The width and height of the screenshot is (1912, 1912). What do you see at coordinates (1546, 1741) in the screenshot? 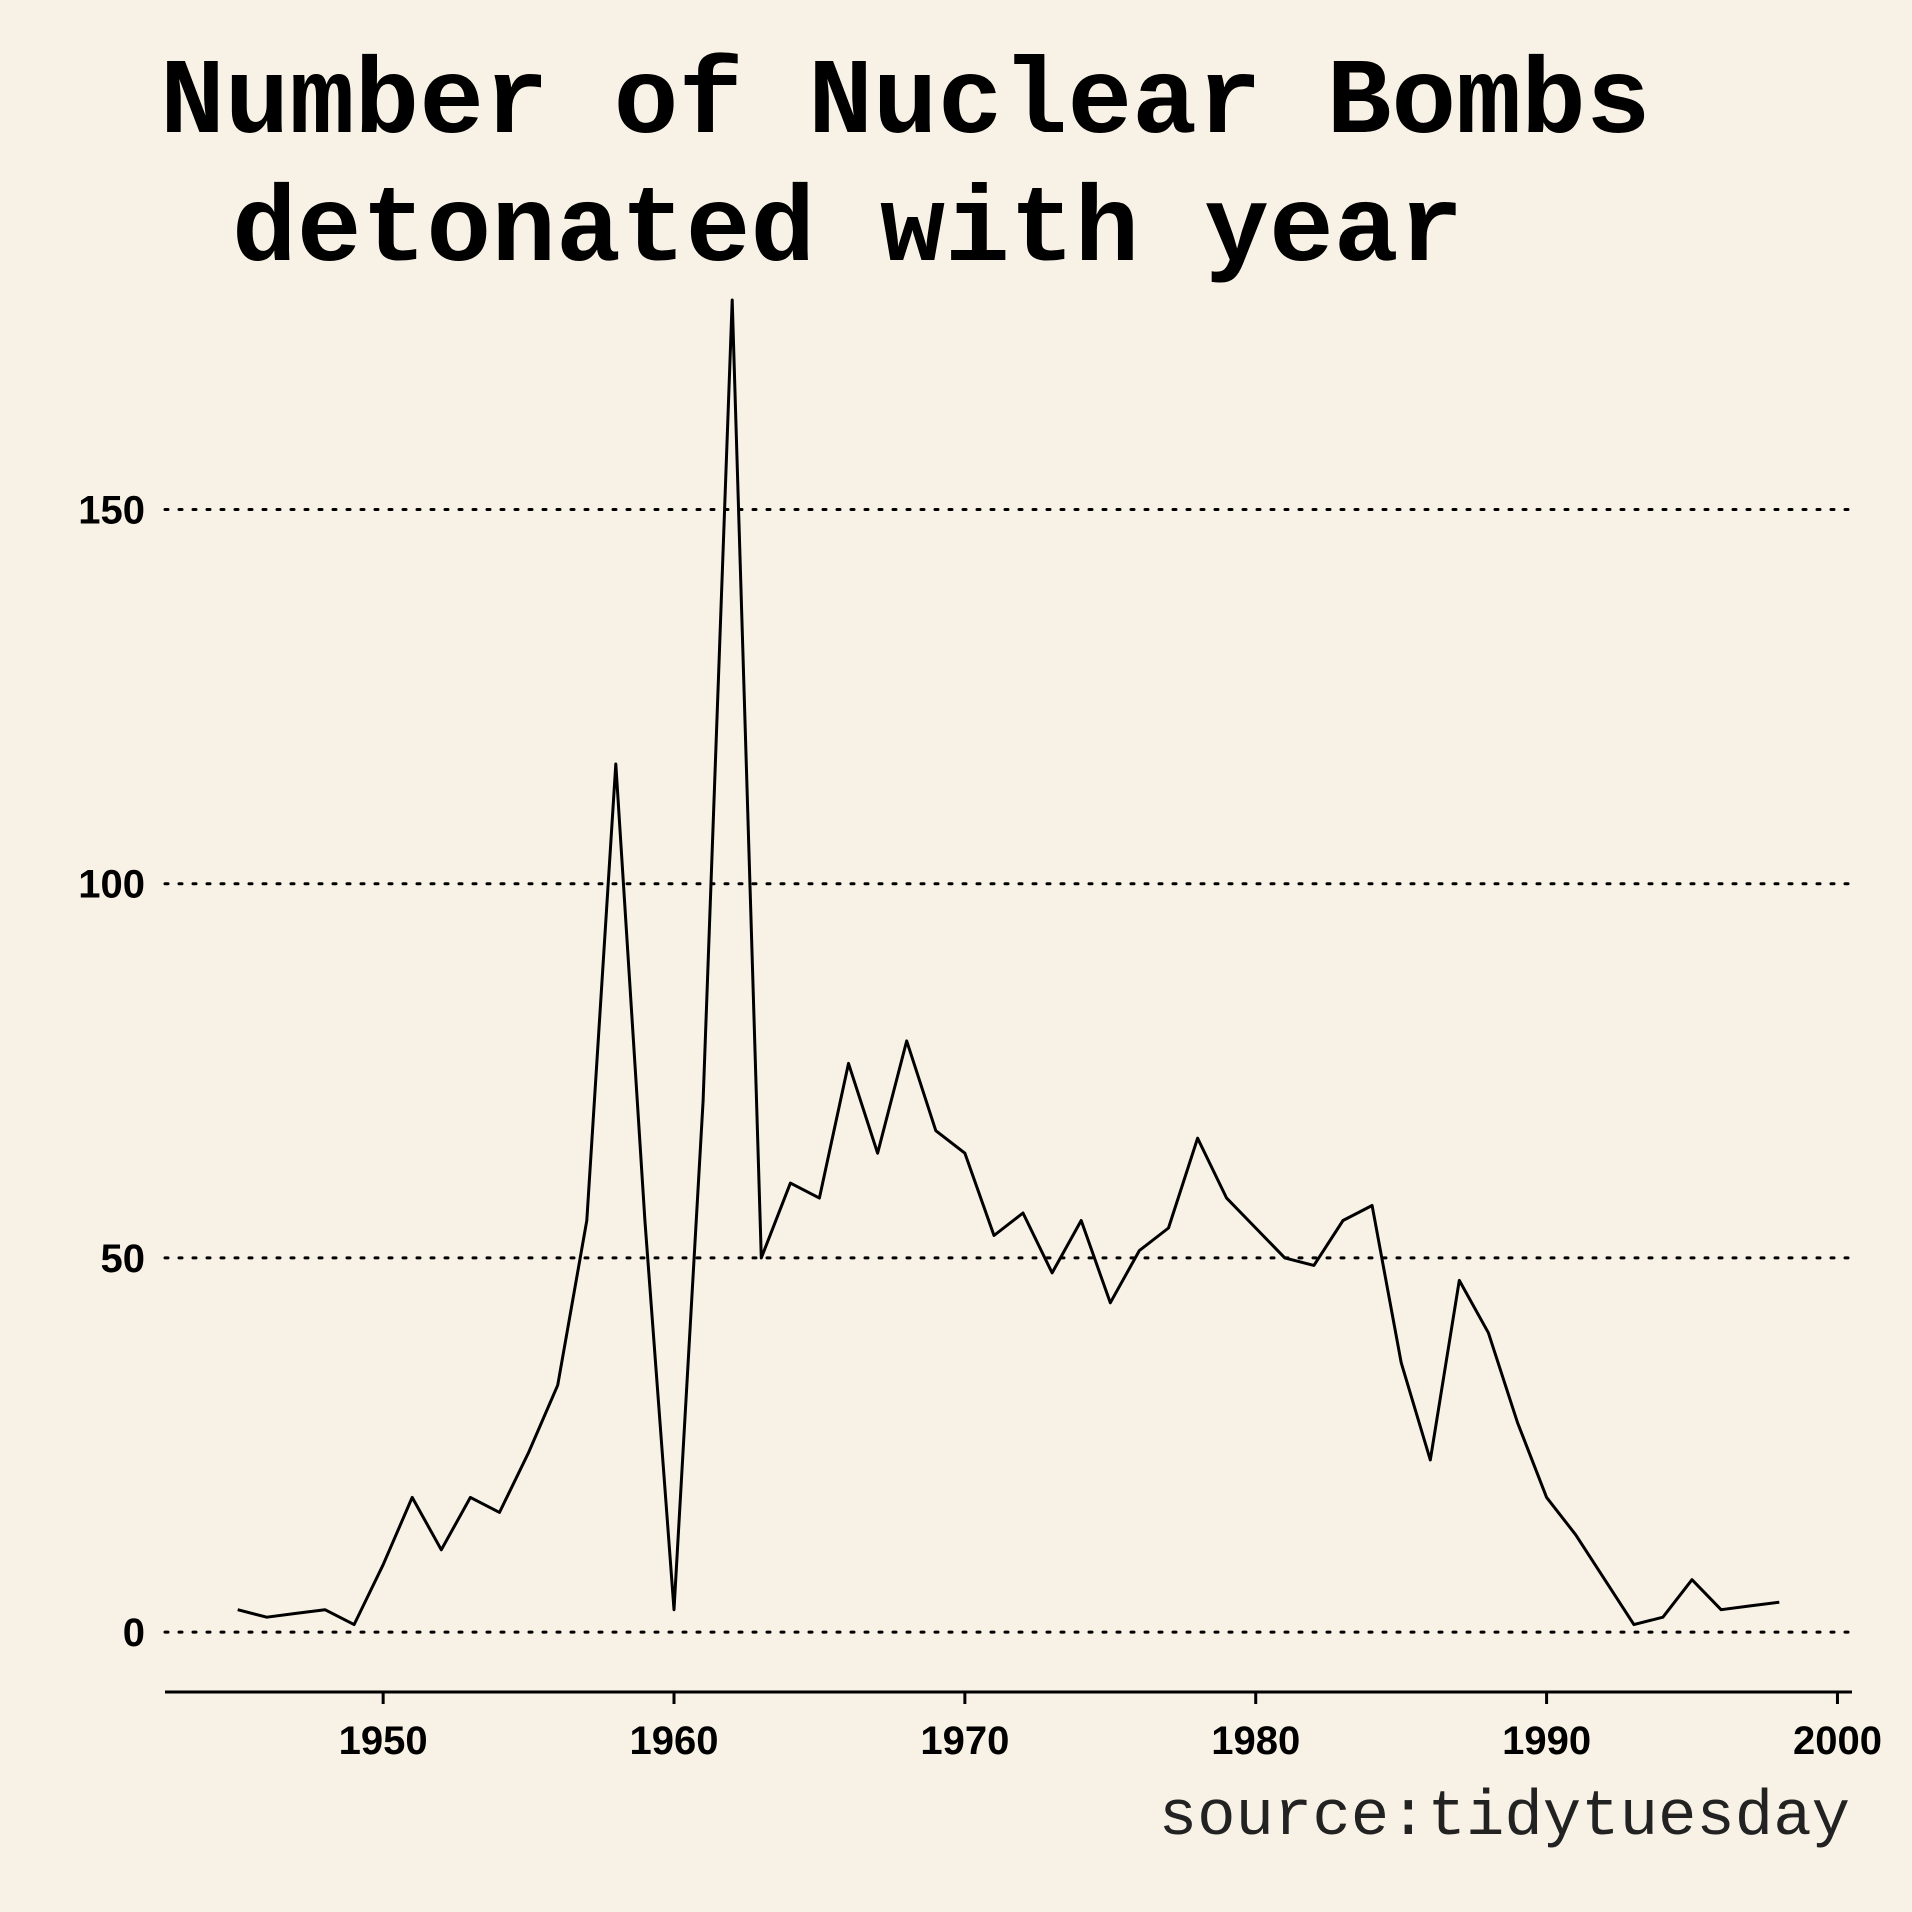
I see `x-tick-label-1990: 1990` at bounding box center [1546, 1741].